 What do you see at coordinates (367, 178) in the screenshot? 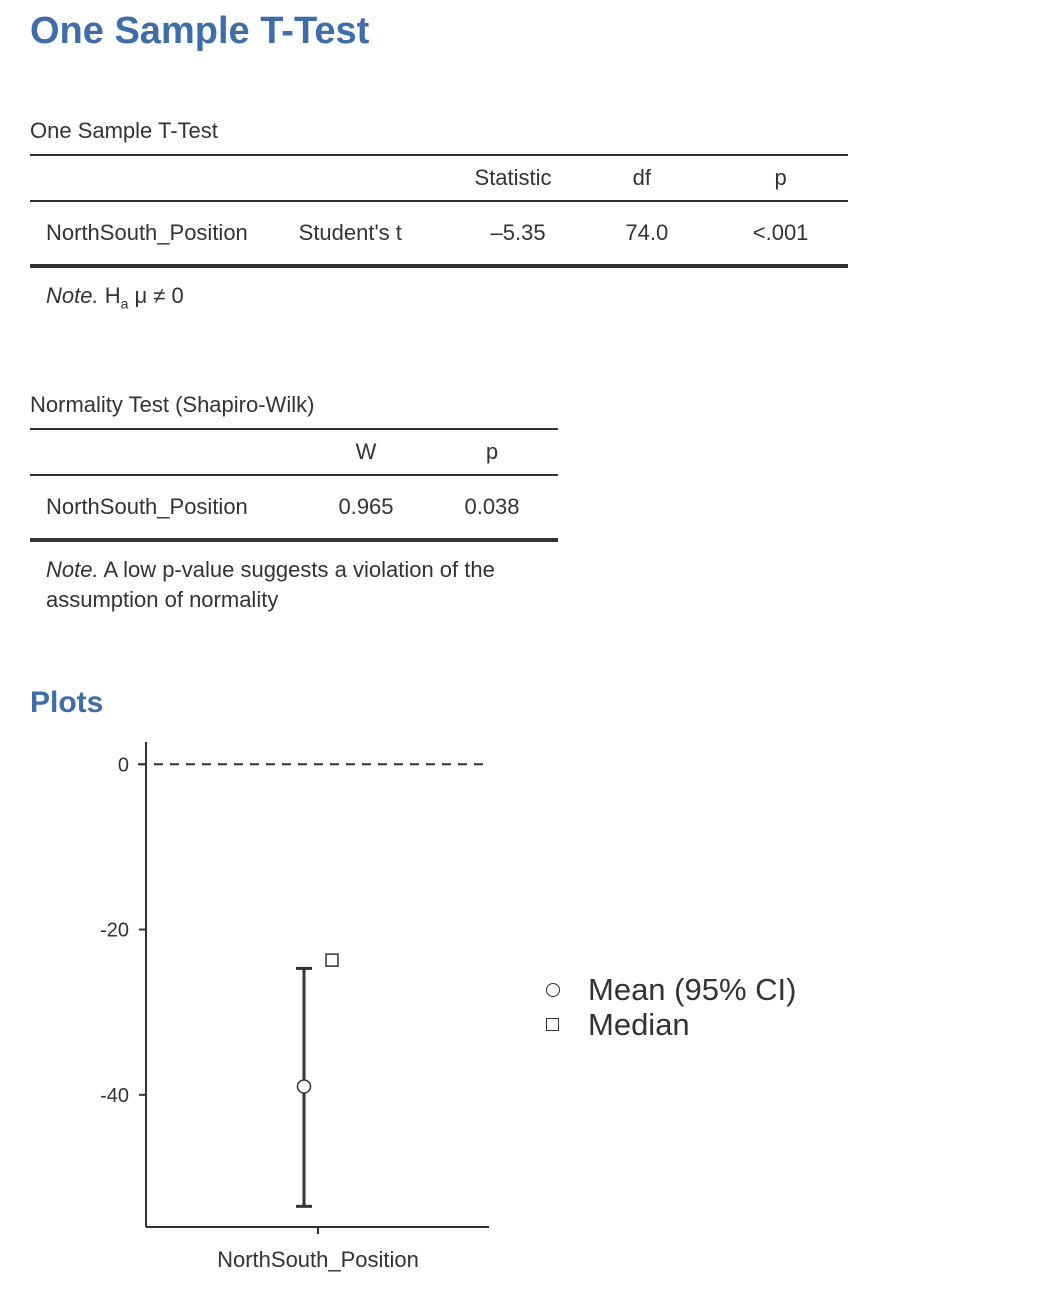
I see `ttest-header-test` at bounding box center [367, 178].